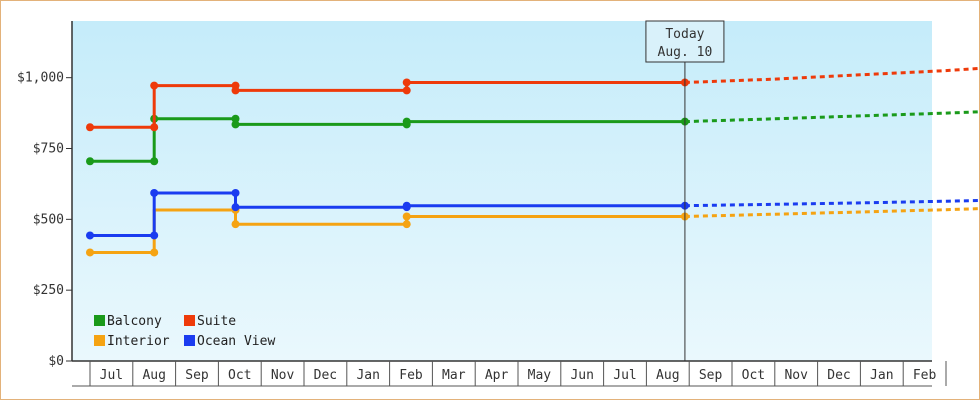 This screenshot has width=980, height=400. What do you see at coordinates (532, 231) in the screenshot?
I see `series-interior` at bounding box center [532, 231].